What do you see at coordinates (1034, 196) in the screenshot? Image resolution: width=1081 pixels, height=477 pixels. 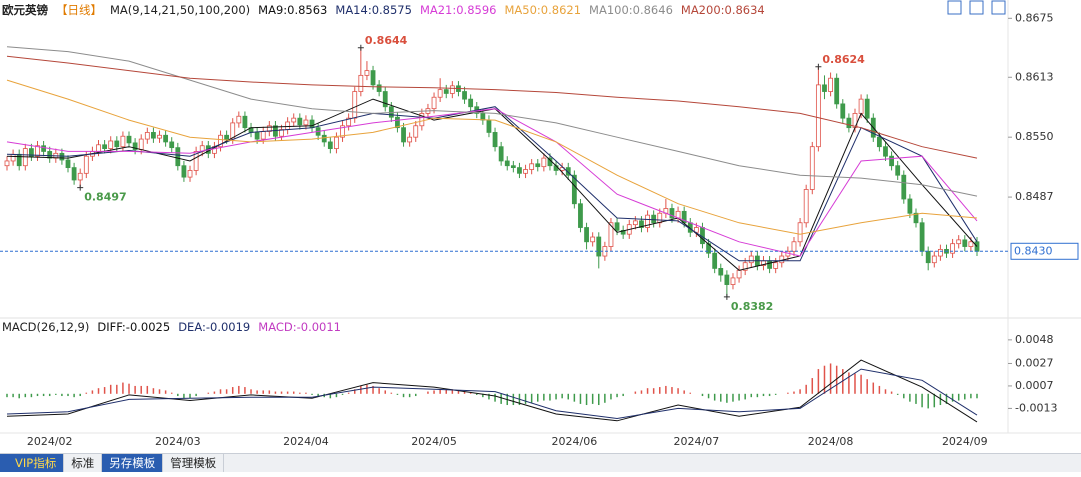 I see `y-tick-label: 0.8487` at bounding box center [1034, 196].